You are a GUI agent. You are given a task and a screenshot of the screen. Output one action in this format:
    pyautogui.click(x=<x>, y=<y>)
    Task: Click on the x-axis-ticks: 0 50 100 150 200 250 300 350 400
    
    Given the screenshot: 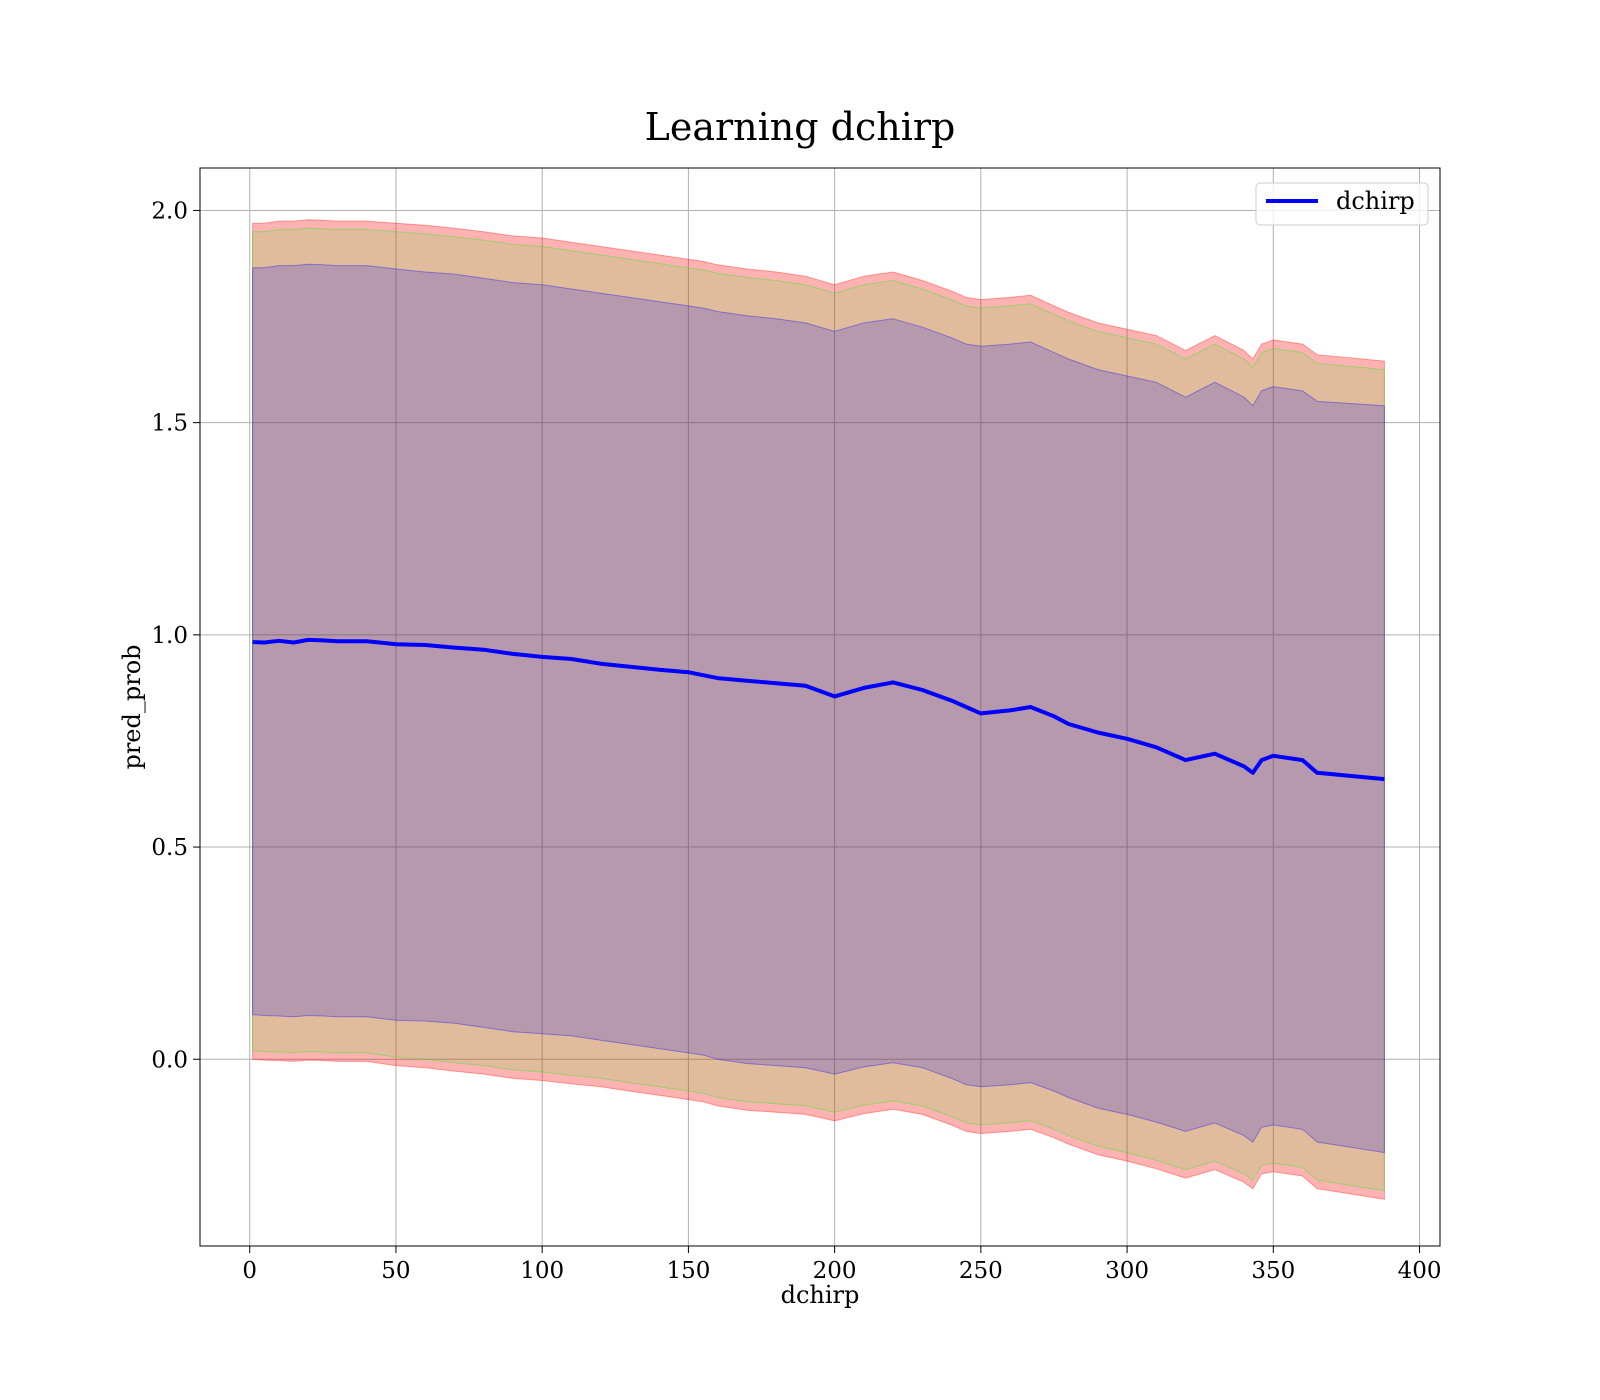 What is the action you would take?
    pyautogui.click(x=841, y=1265)
    